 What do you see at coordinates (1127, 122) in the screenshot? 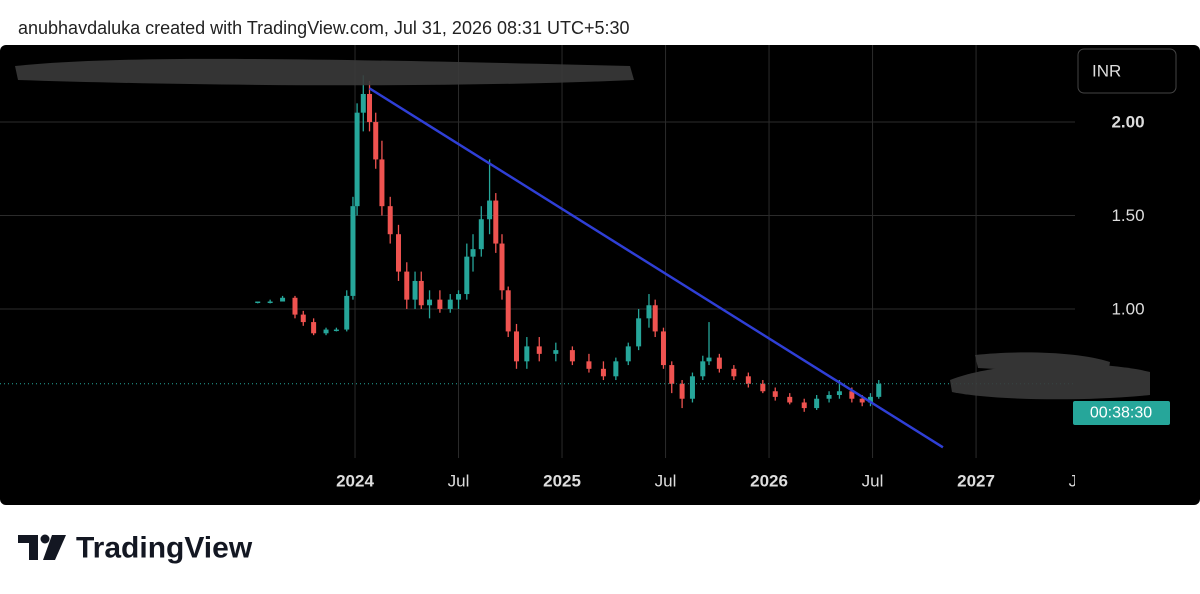
I see `y-tick-label: 2.00` at bounding box center [1127, 122].